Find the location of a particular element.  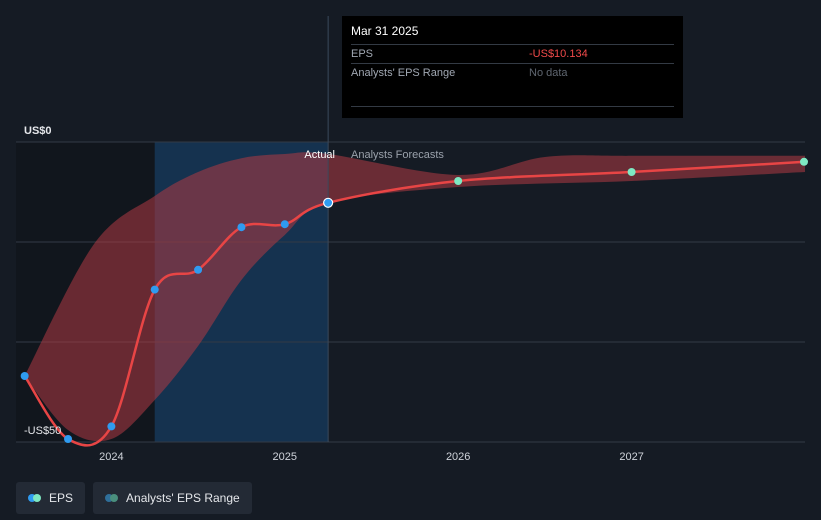

tooltip-eps-label: EPS is located at coordinates (362, 54).